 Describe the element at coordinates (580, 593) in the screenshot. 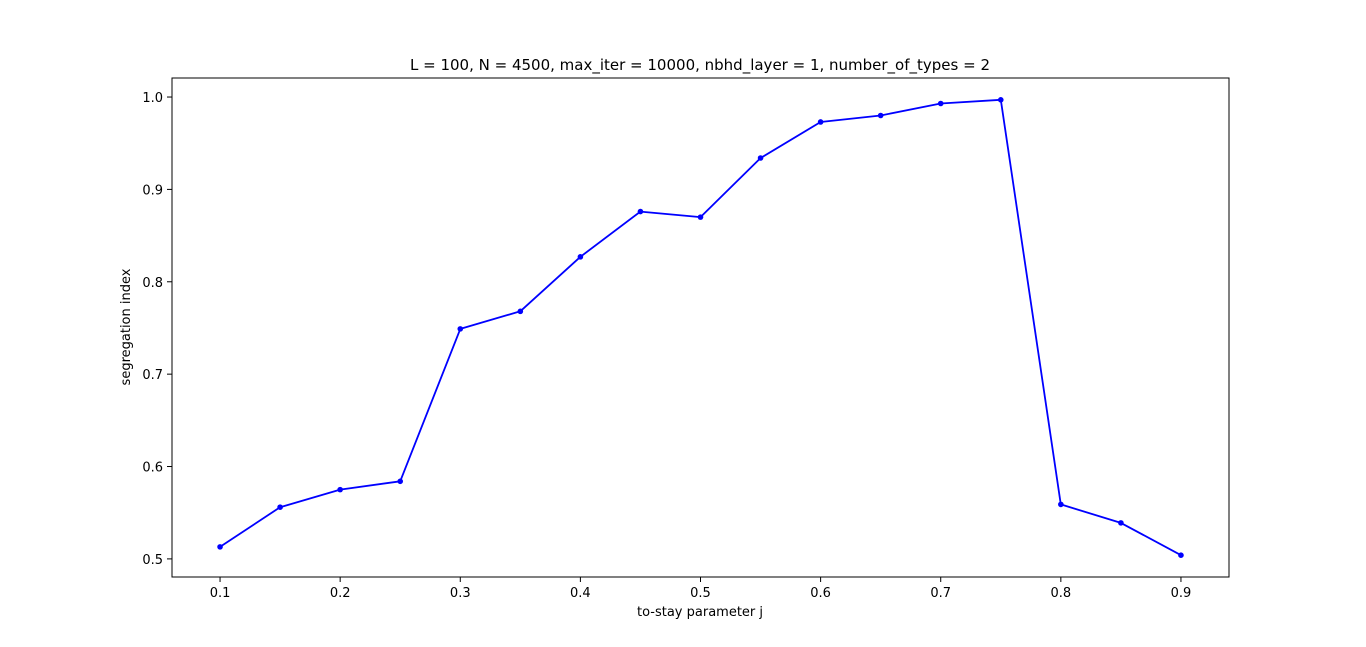

I see `x-tick-label: 0.4` at that location.